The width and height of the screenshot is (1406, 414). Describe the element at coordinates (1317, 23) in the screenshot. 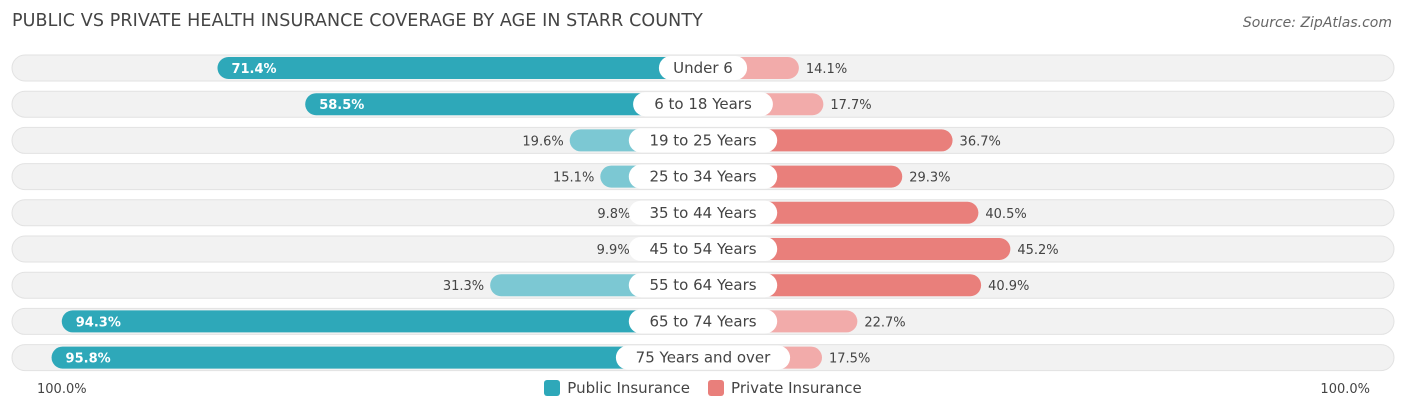

I see `source-note: Source: ZipAtlas.com` at that location.